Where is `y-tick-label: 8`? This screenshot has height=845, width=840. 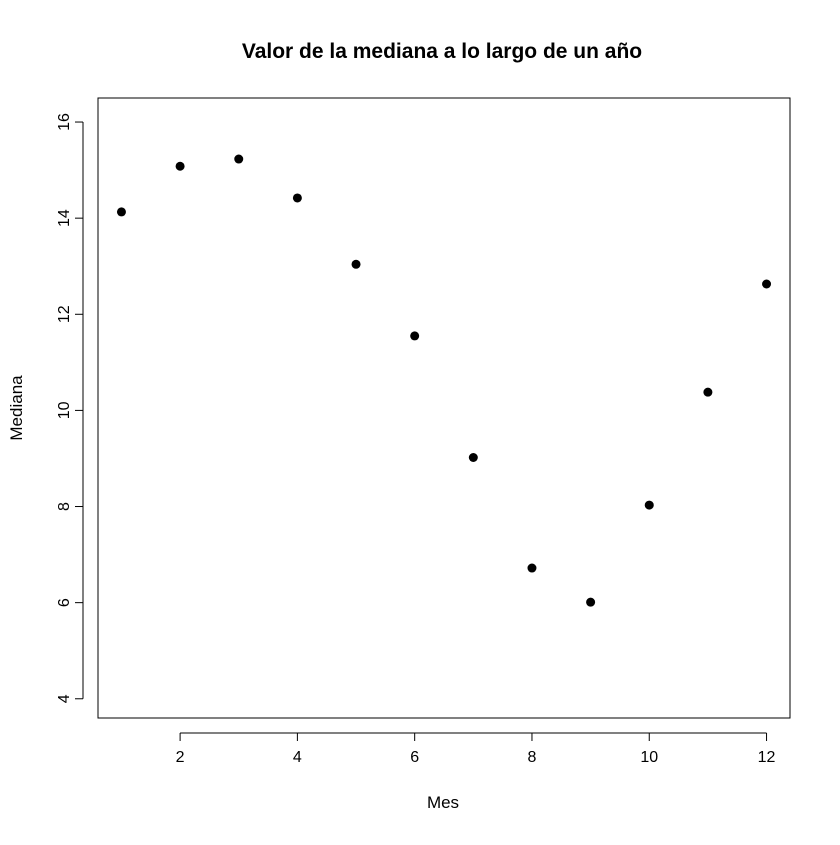 y-tick-label: 8 is located at coordinates (64, 506).